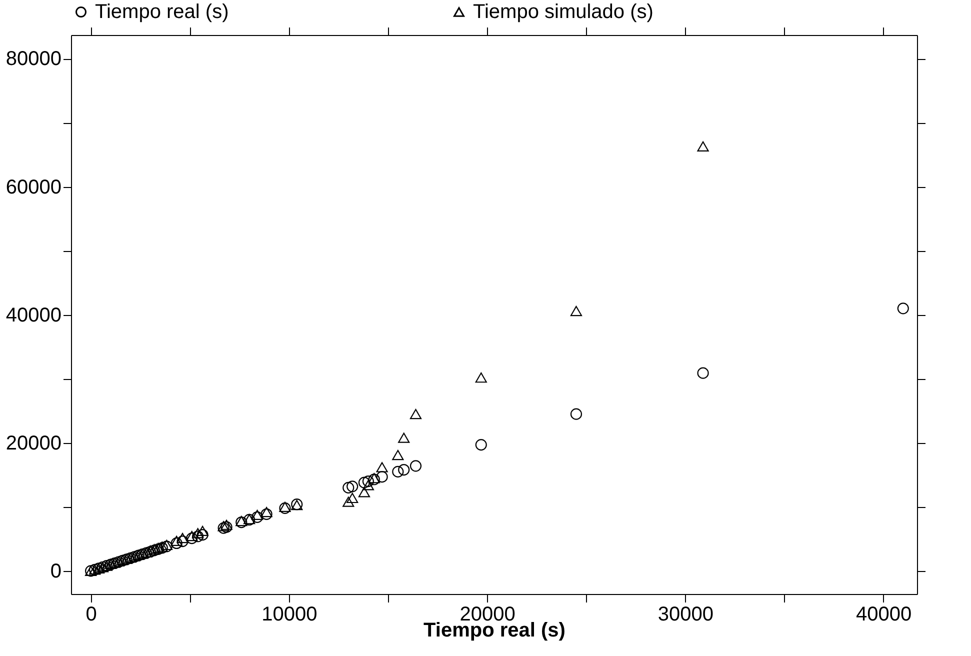 This screenshot has width=971, height=656. What do you see at coordinates (91, 615) in the screenshot?
I see `x-tick-label: 0` at bounding box center [91, 615].